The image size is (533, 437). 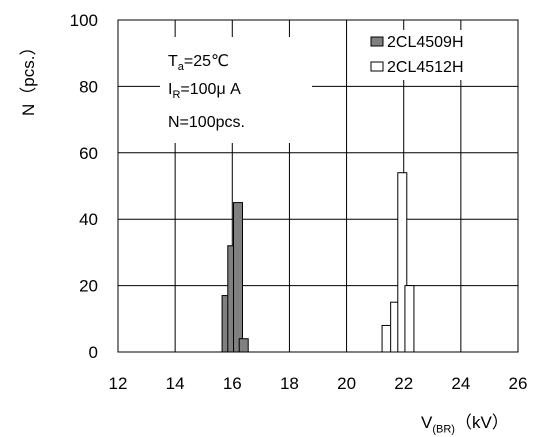 I want to click on x-tick-label-24: 24, so click(x=460, y=383).